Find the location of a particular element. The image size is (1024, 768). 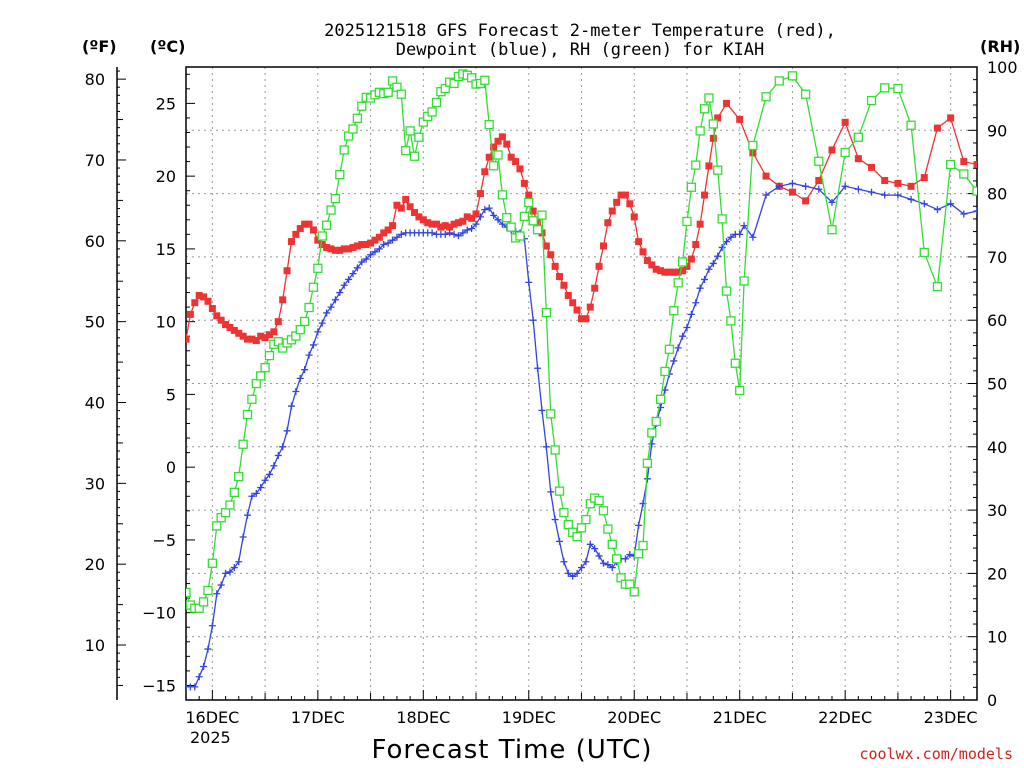

celsius-tick-label: 20 is located at coordinates (166, 176).